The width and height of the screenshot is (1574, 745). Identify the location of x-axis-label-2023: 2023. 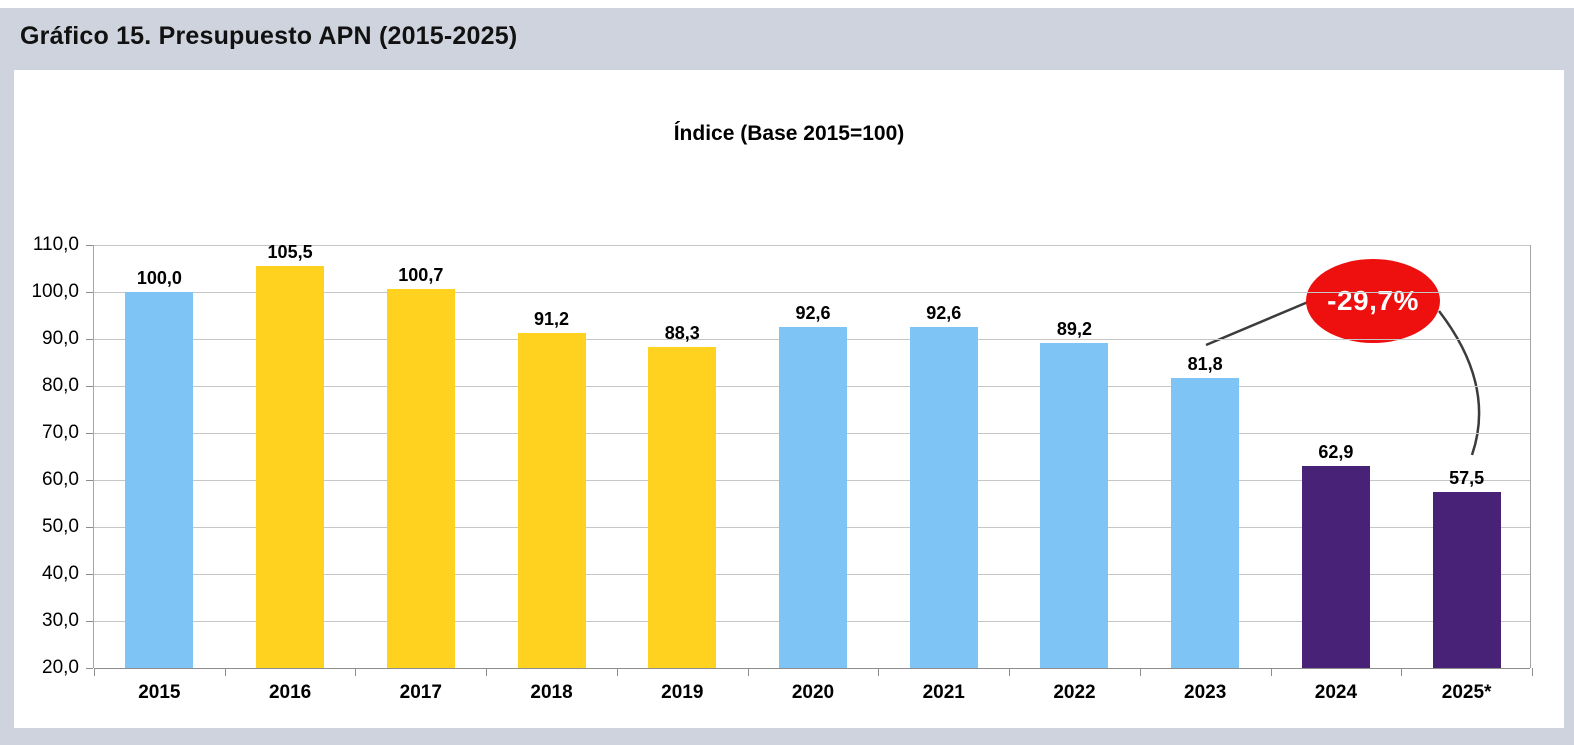
(1205, 692).